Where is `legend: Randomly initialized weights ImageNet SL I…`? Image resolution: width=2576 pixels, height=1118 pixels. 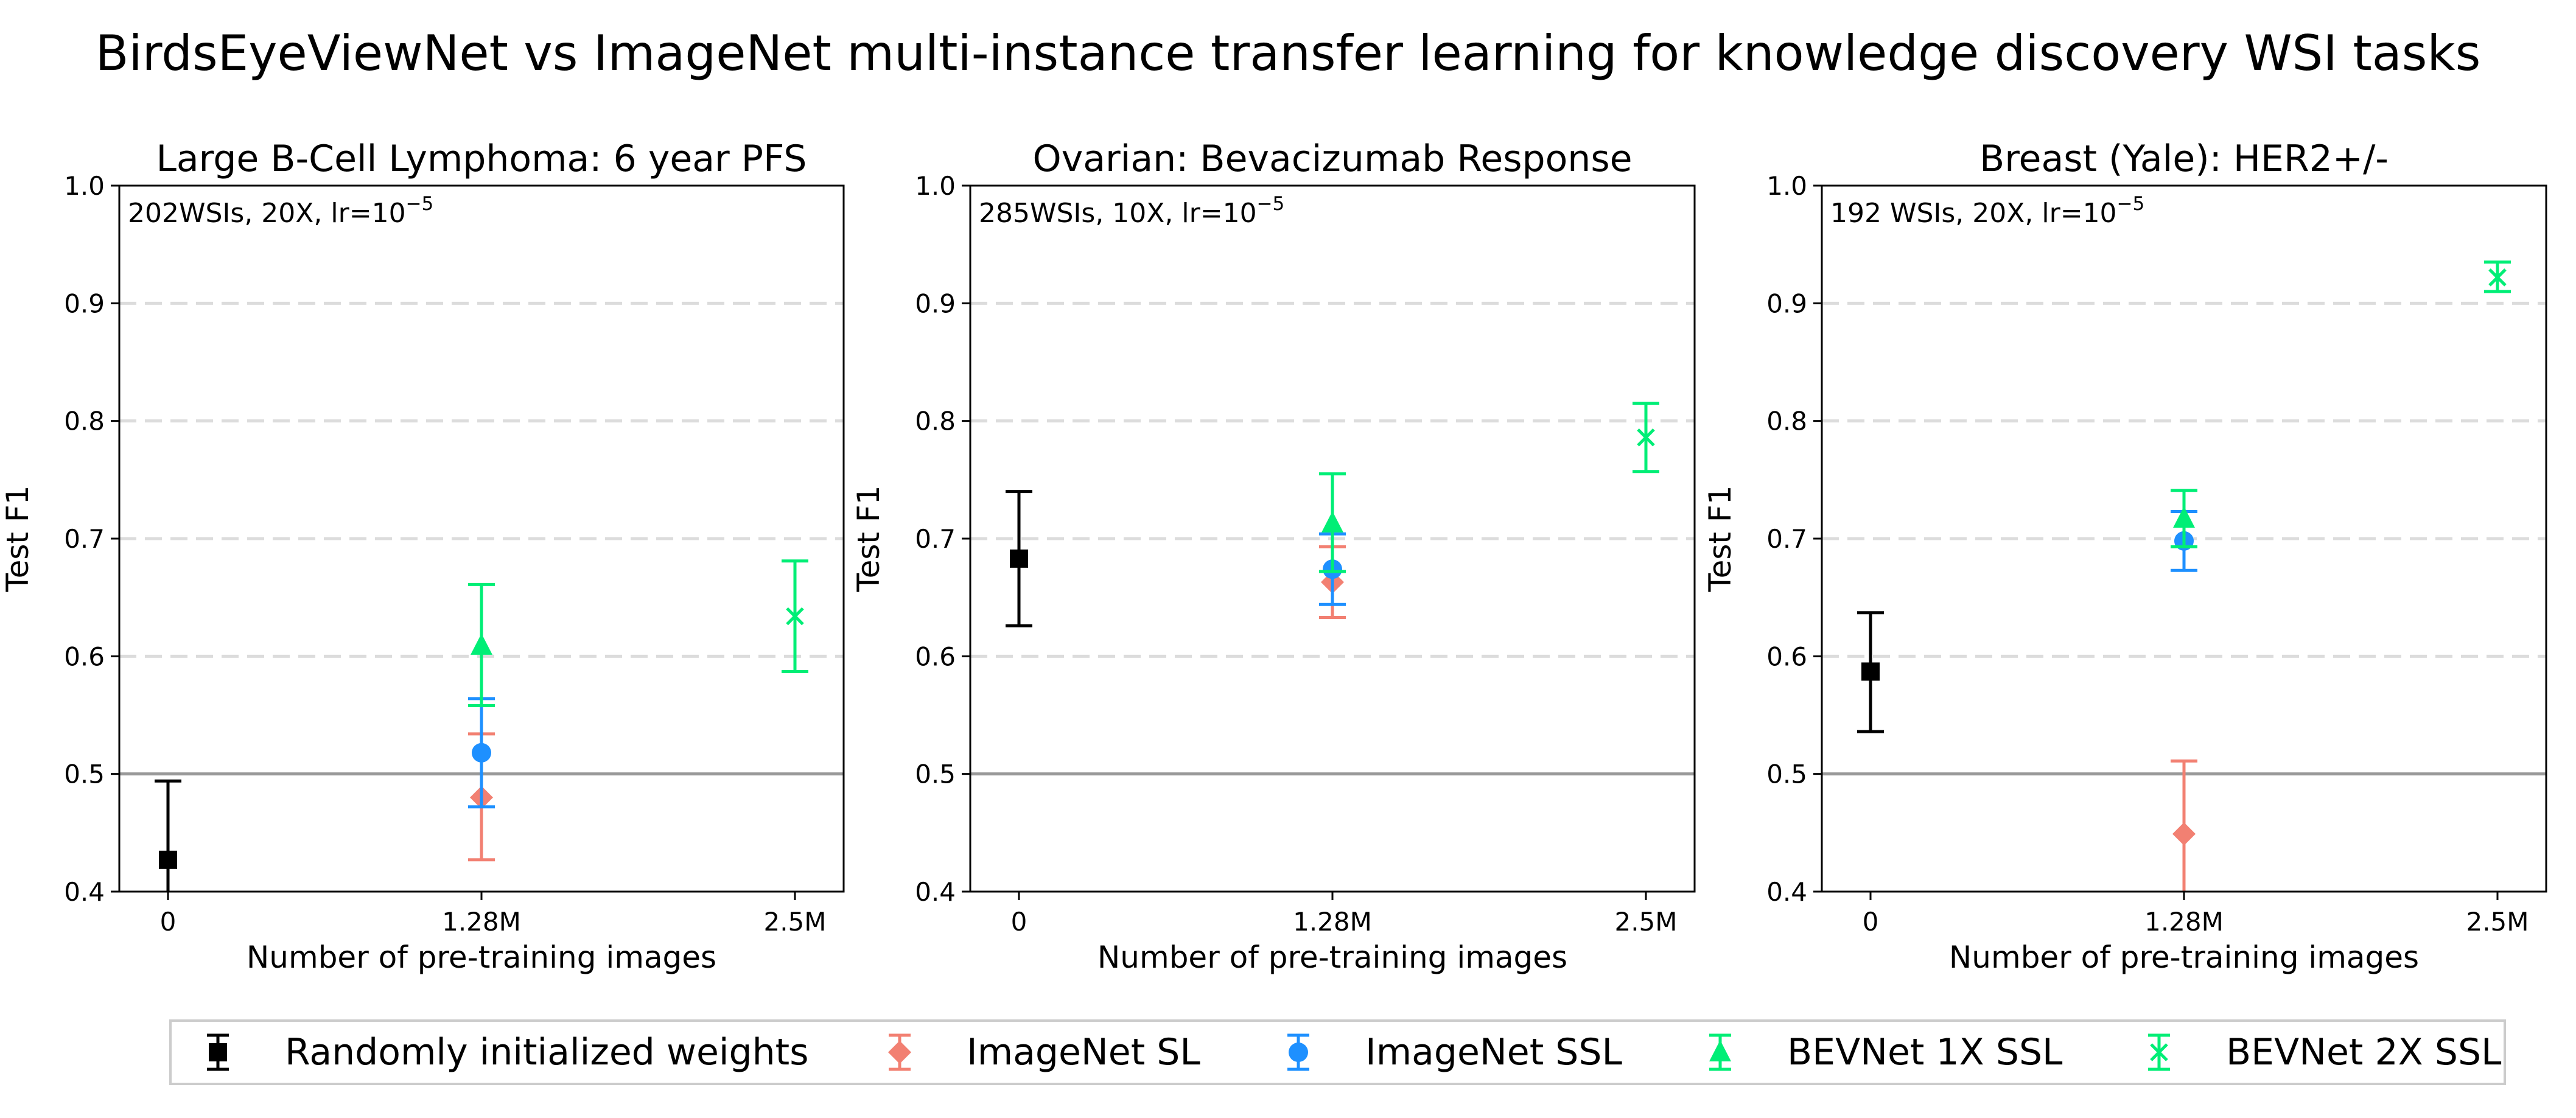
legend: Randomly initialized weights ImageNet SL I… is located at coordinates (1337, 1052).